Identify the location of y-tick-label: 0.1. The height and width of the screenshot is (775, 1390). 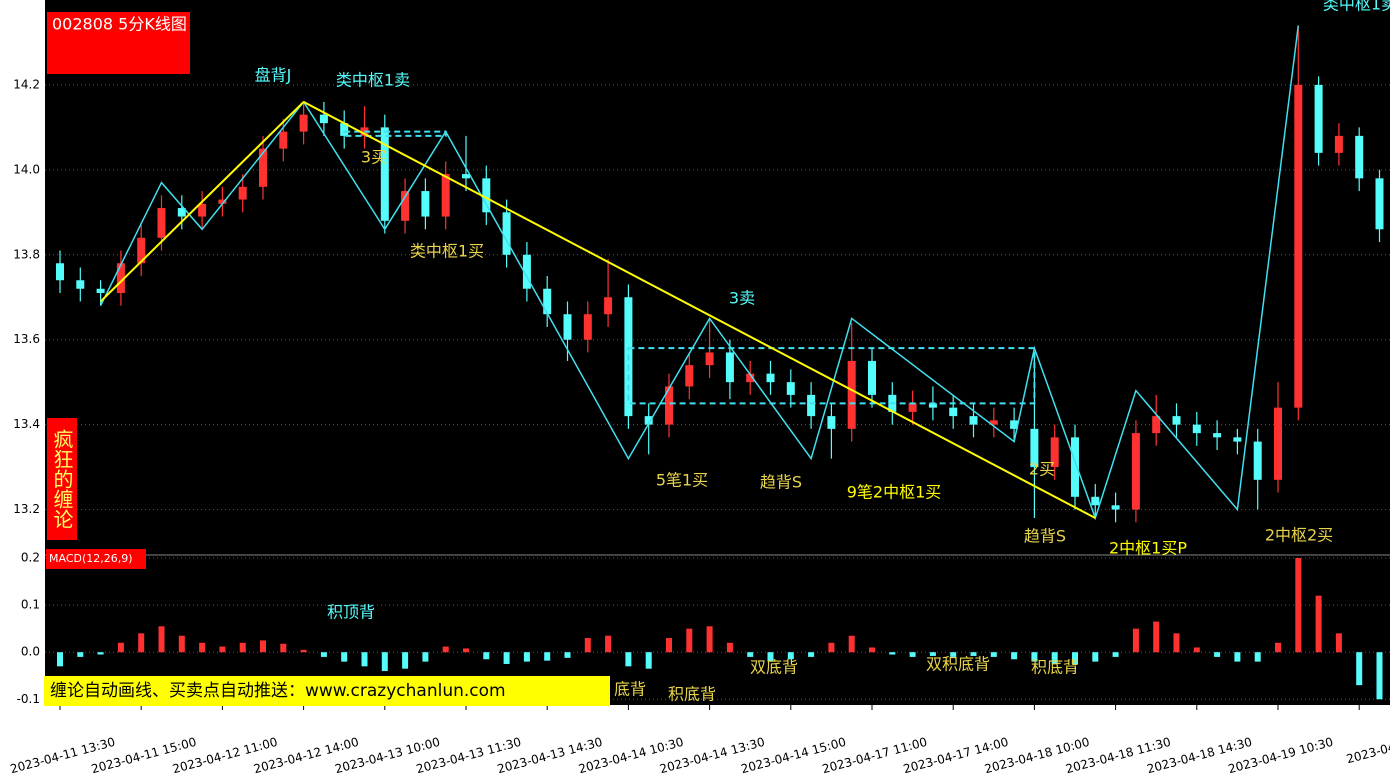
(30, 605).